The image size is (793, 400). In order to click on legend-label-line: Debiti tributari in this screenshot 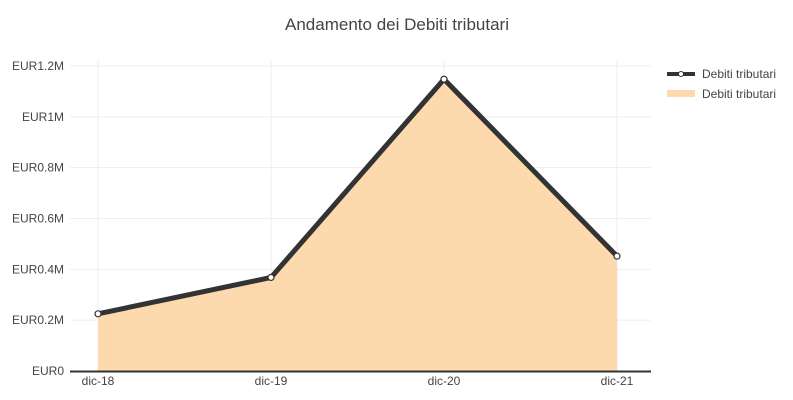, I will do `click(739, 74)`.